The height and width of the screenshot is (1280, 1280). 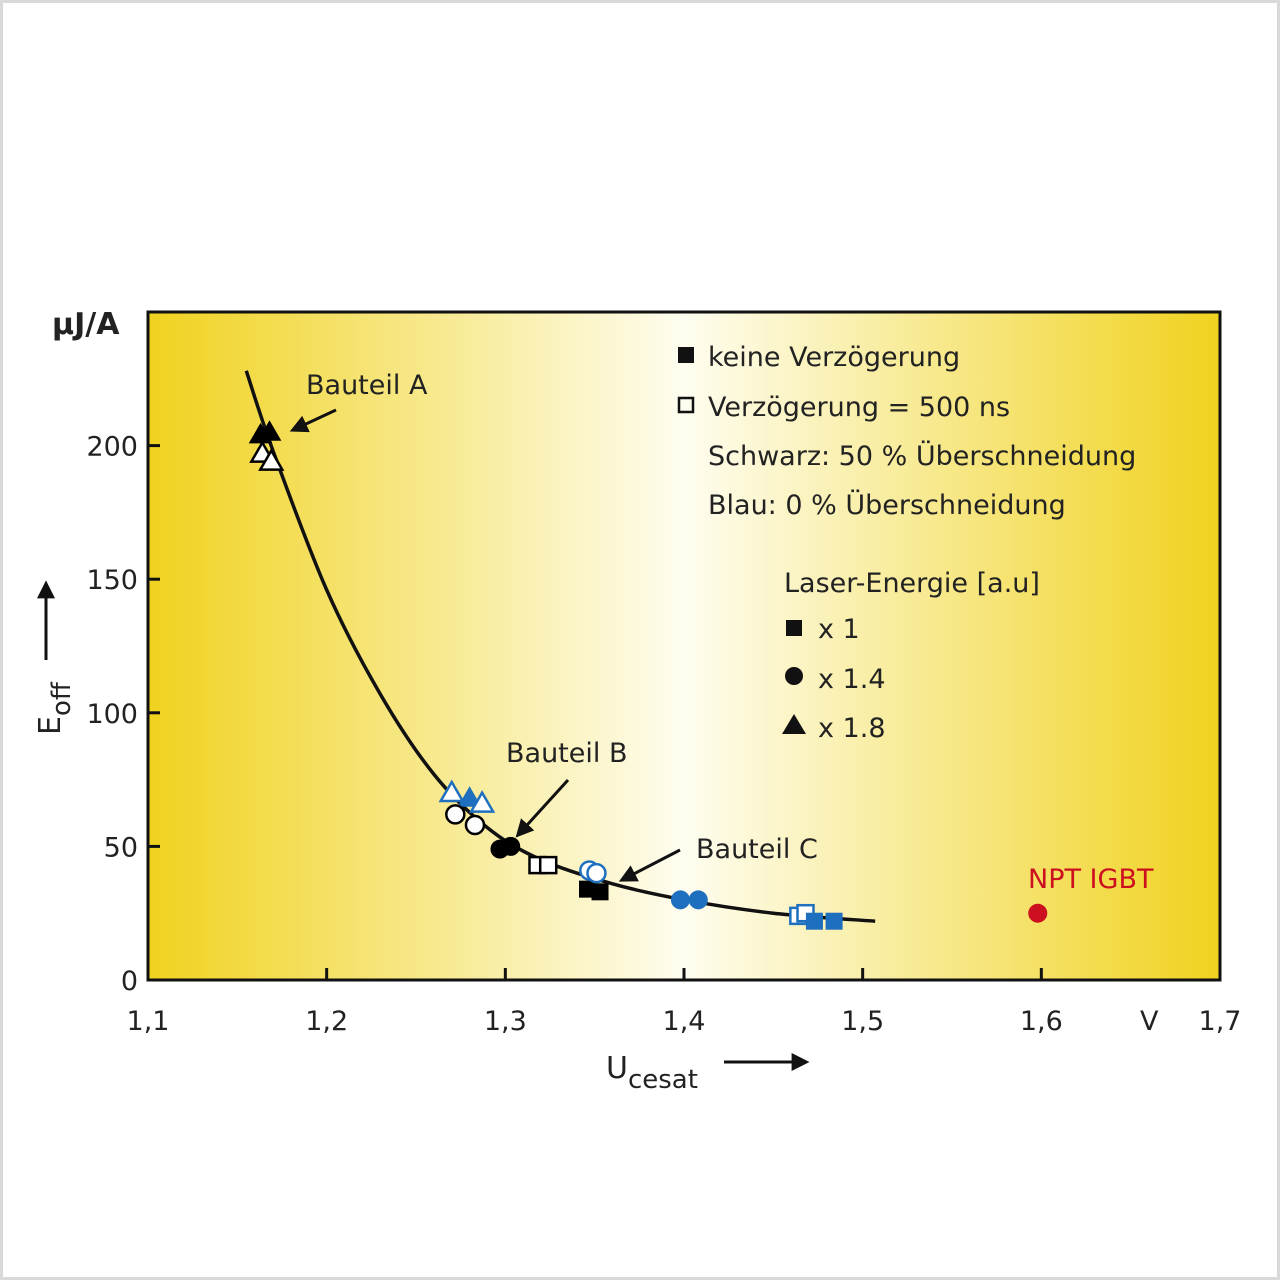 What do you see at coordinates (50, 725) in the screenshot?
I see `y-axis-label-main: E` at bounding box center [50, 725].